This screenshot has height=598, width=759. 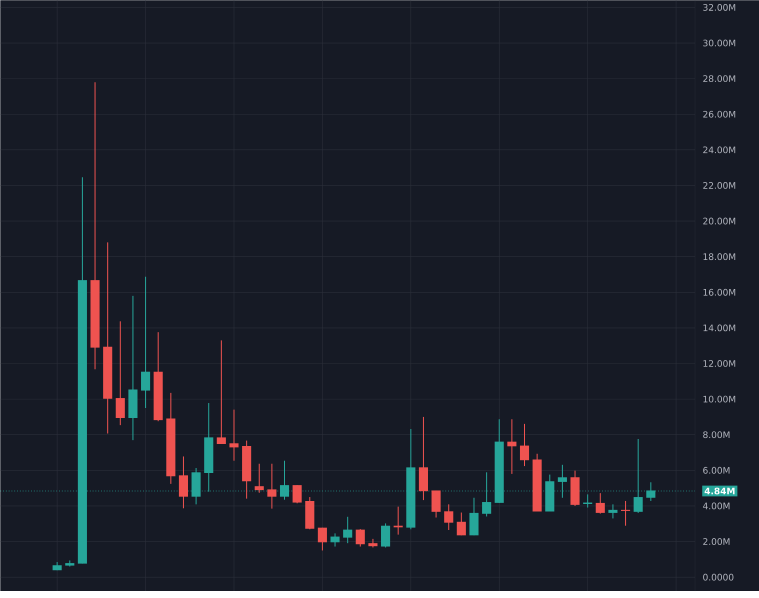 What do you see at coordinates (719, 43) in the screenshot?
I see `y-tick-label: 30.00M` at bounding box center [719, 43].